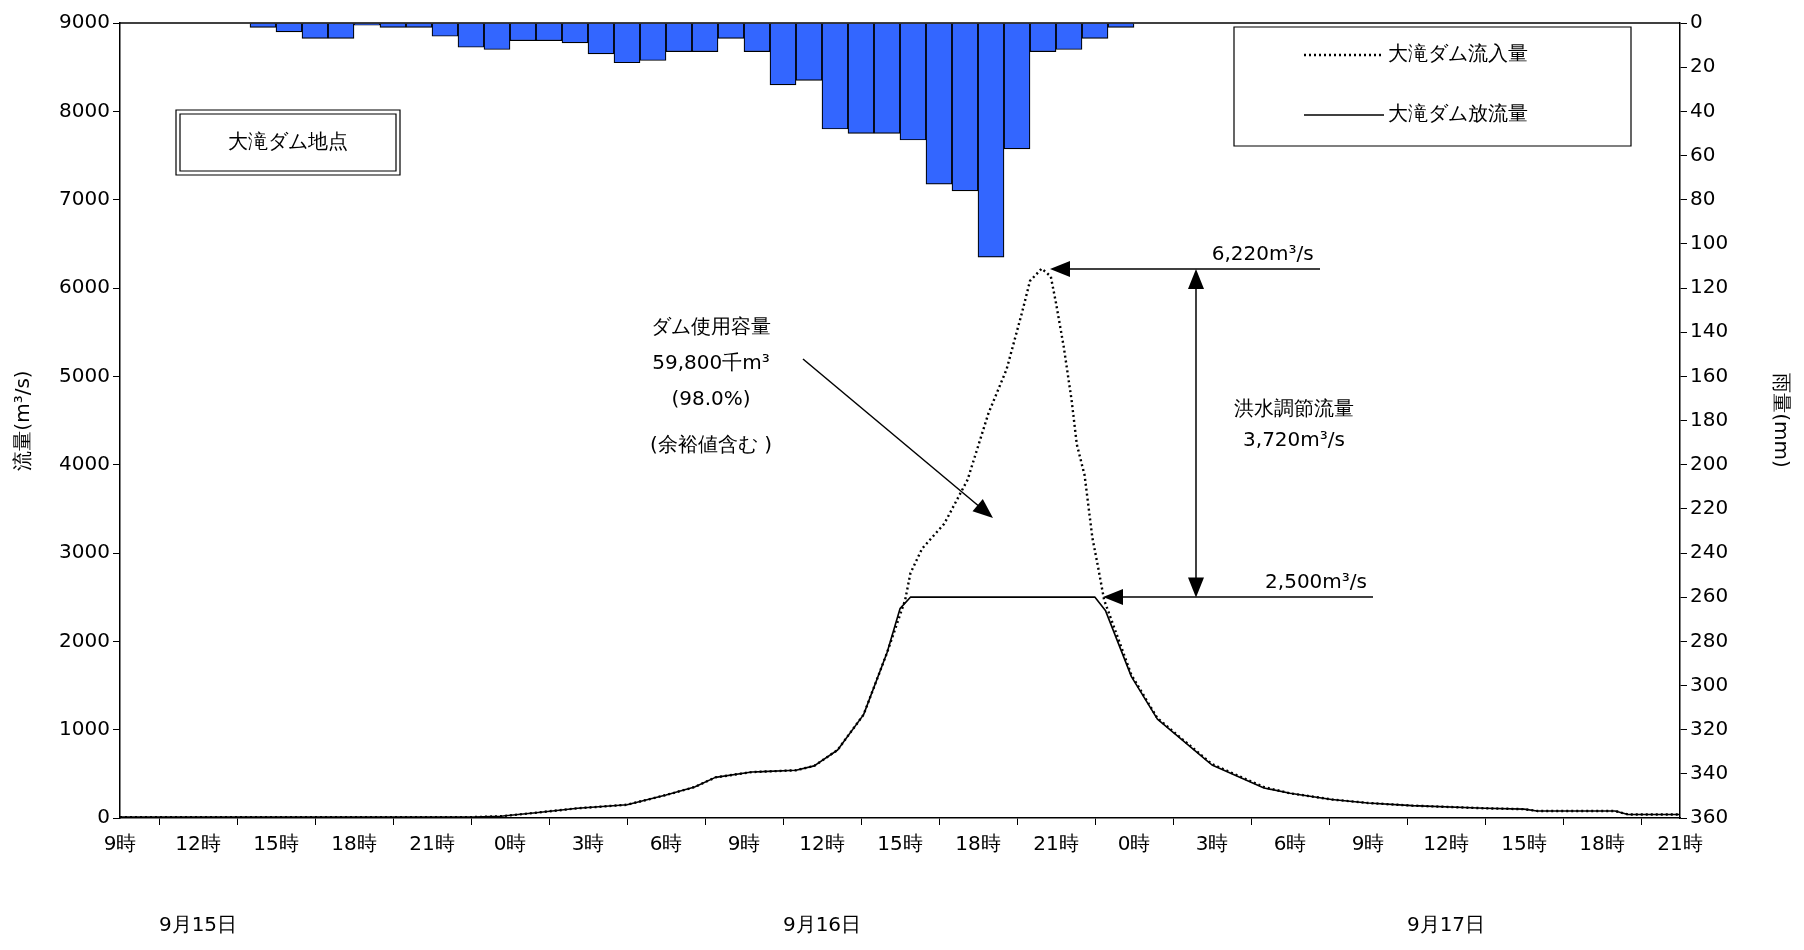 Image resolution: width=1804 pixels, height=950 pixels. What do you see at coordinates (1709, 507) in the screenshot?
I see `y2-tick-label: 220` at bounding box center [1709, 507].